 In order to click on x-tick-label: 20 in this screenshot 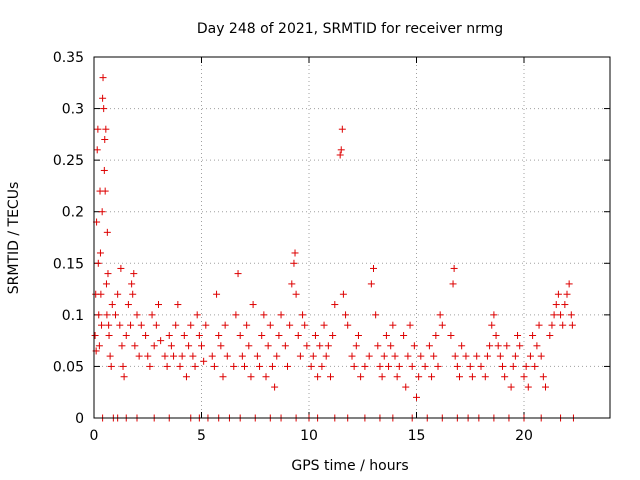, I will do `click(524, 436)`.